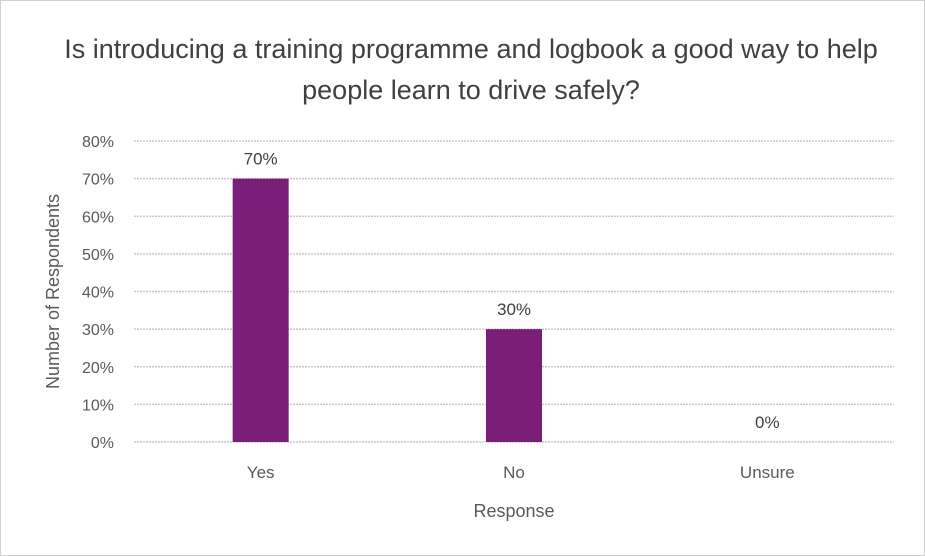  What do you see at coordinates (514, 309) in the screenshot?
I see `data-label: 30%` at bounding box center [514, 309].